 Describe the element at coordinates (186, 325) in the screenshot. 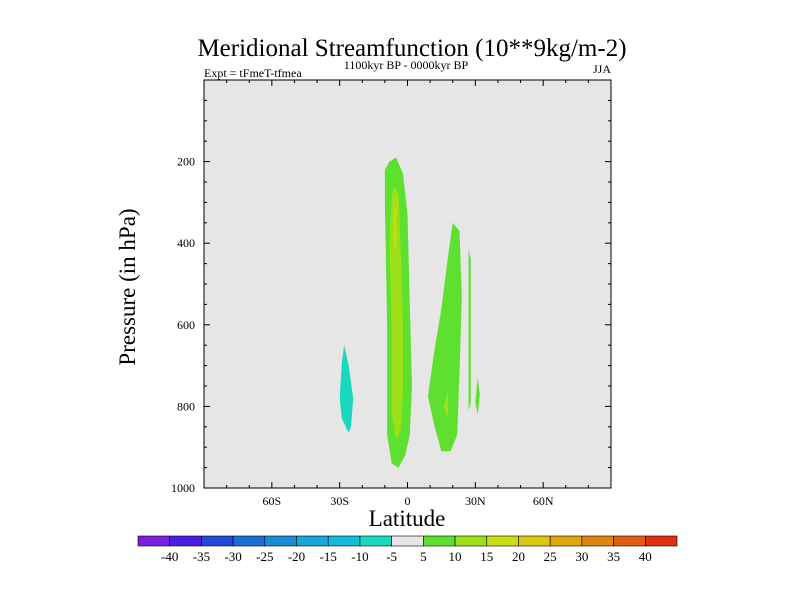

I see `y-tick-label: 600` at that location.